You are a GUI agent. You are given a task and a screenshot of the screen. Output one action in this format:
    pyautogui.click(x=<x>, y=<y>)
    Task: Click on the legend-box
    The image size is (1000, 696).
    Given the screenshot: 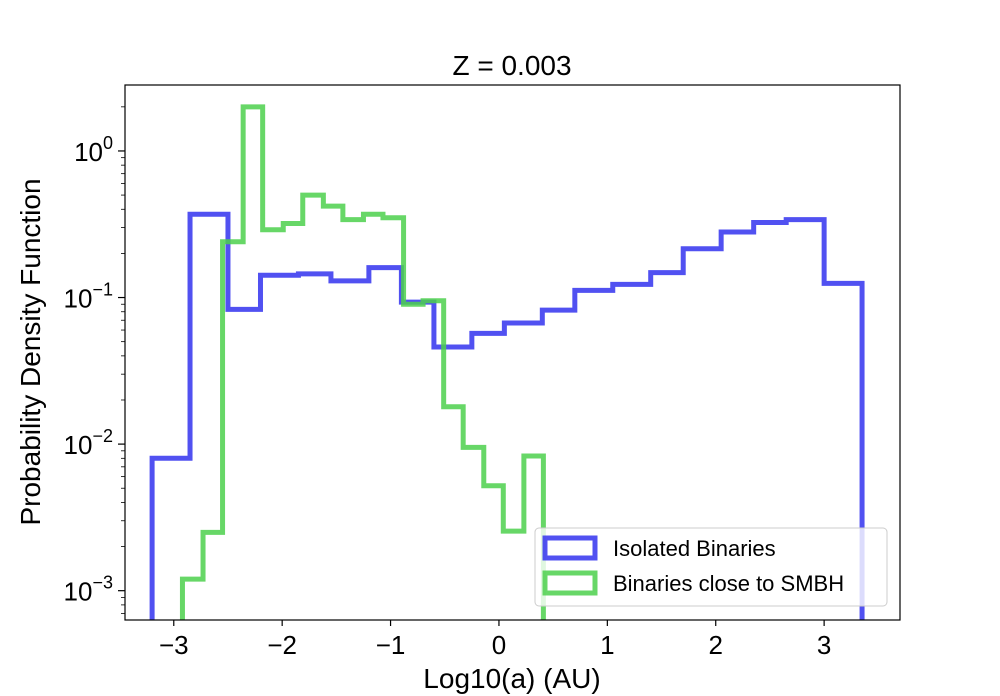 What is the action you would take?
    pyautogui.click(x=711, y=567)
    